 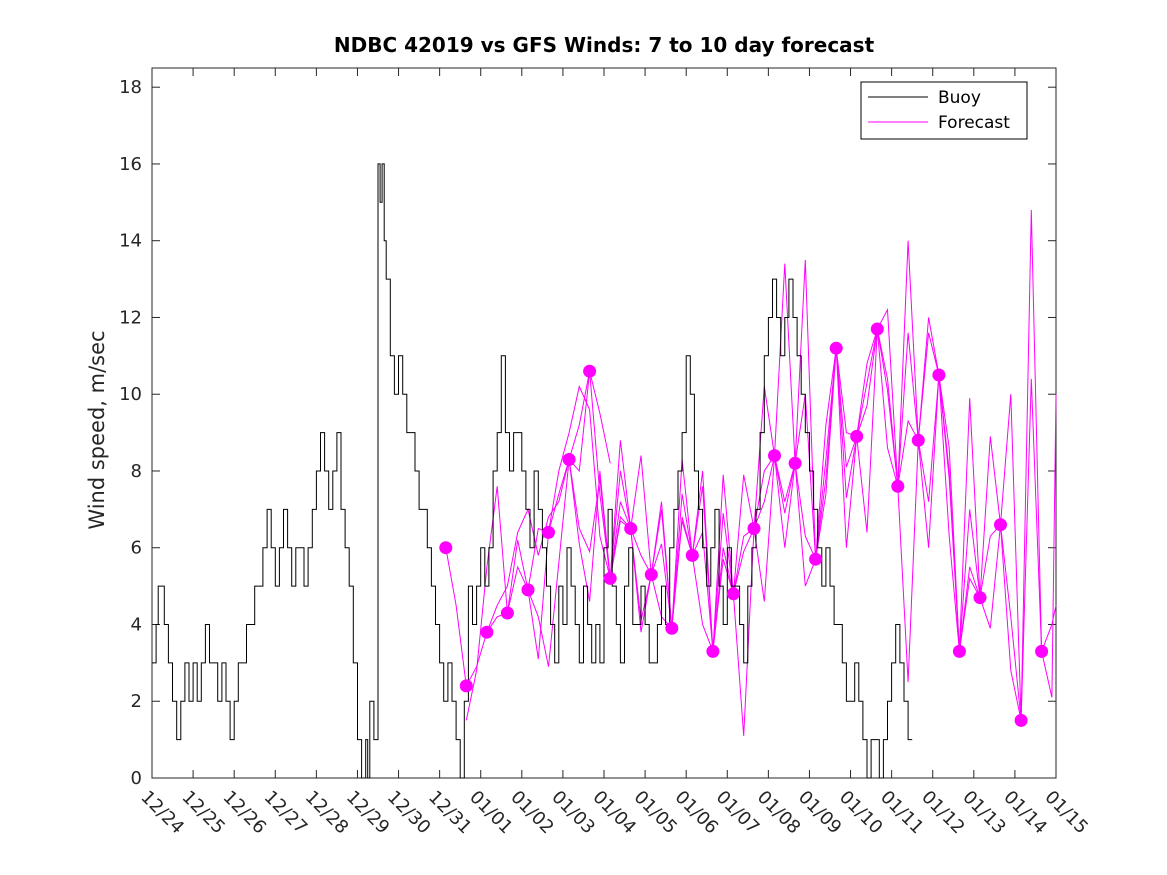 I want to click on y-axis-label: Wind speed, m/sec, so click(x=97, y=429).